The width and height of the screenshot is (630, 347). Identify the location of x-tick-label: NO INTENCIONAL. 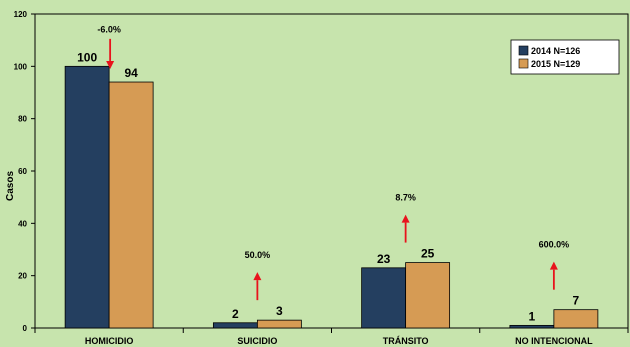
(554, 341).